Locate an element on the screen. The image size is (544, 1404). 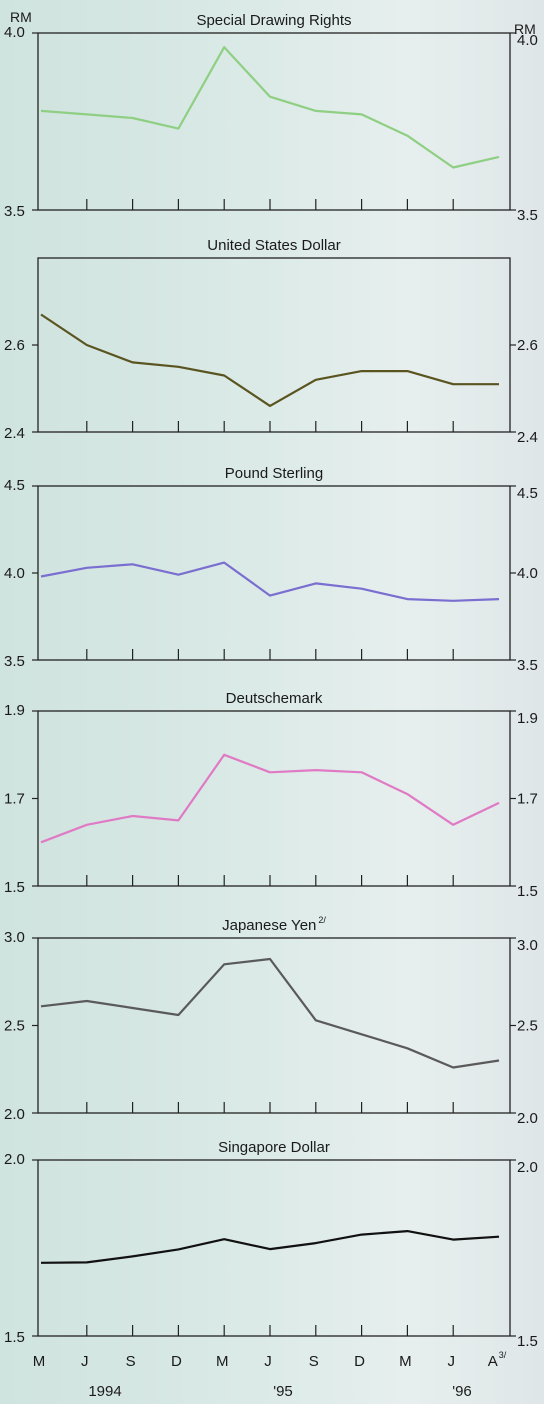
chart-singapore-dollar: Singapore Dollar 2.0 2.0 1.5 1.5 is located at coordinates (271, 1244).